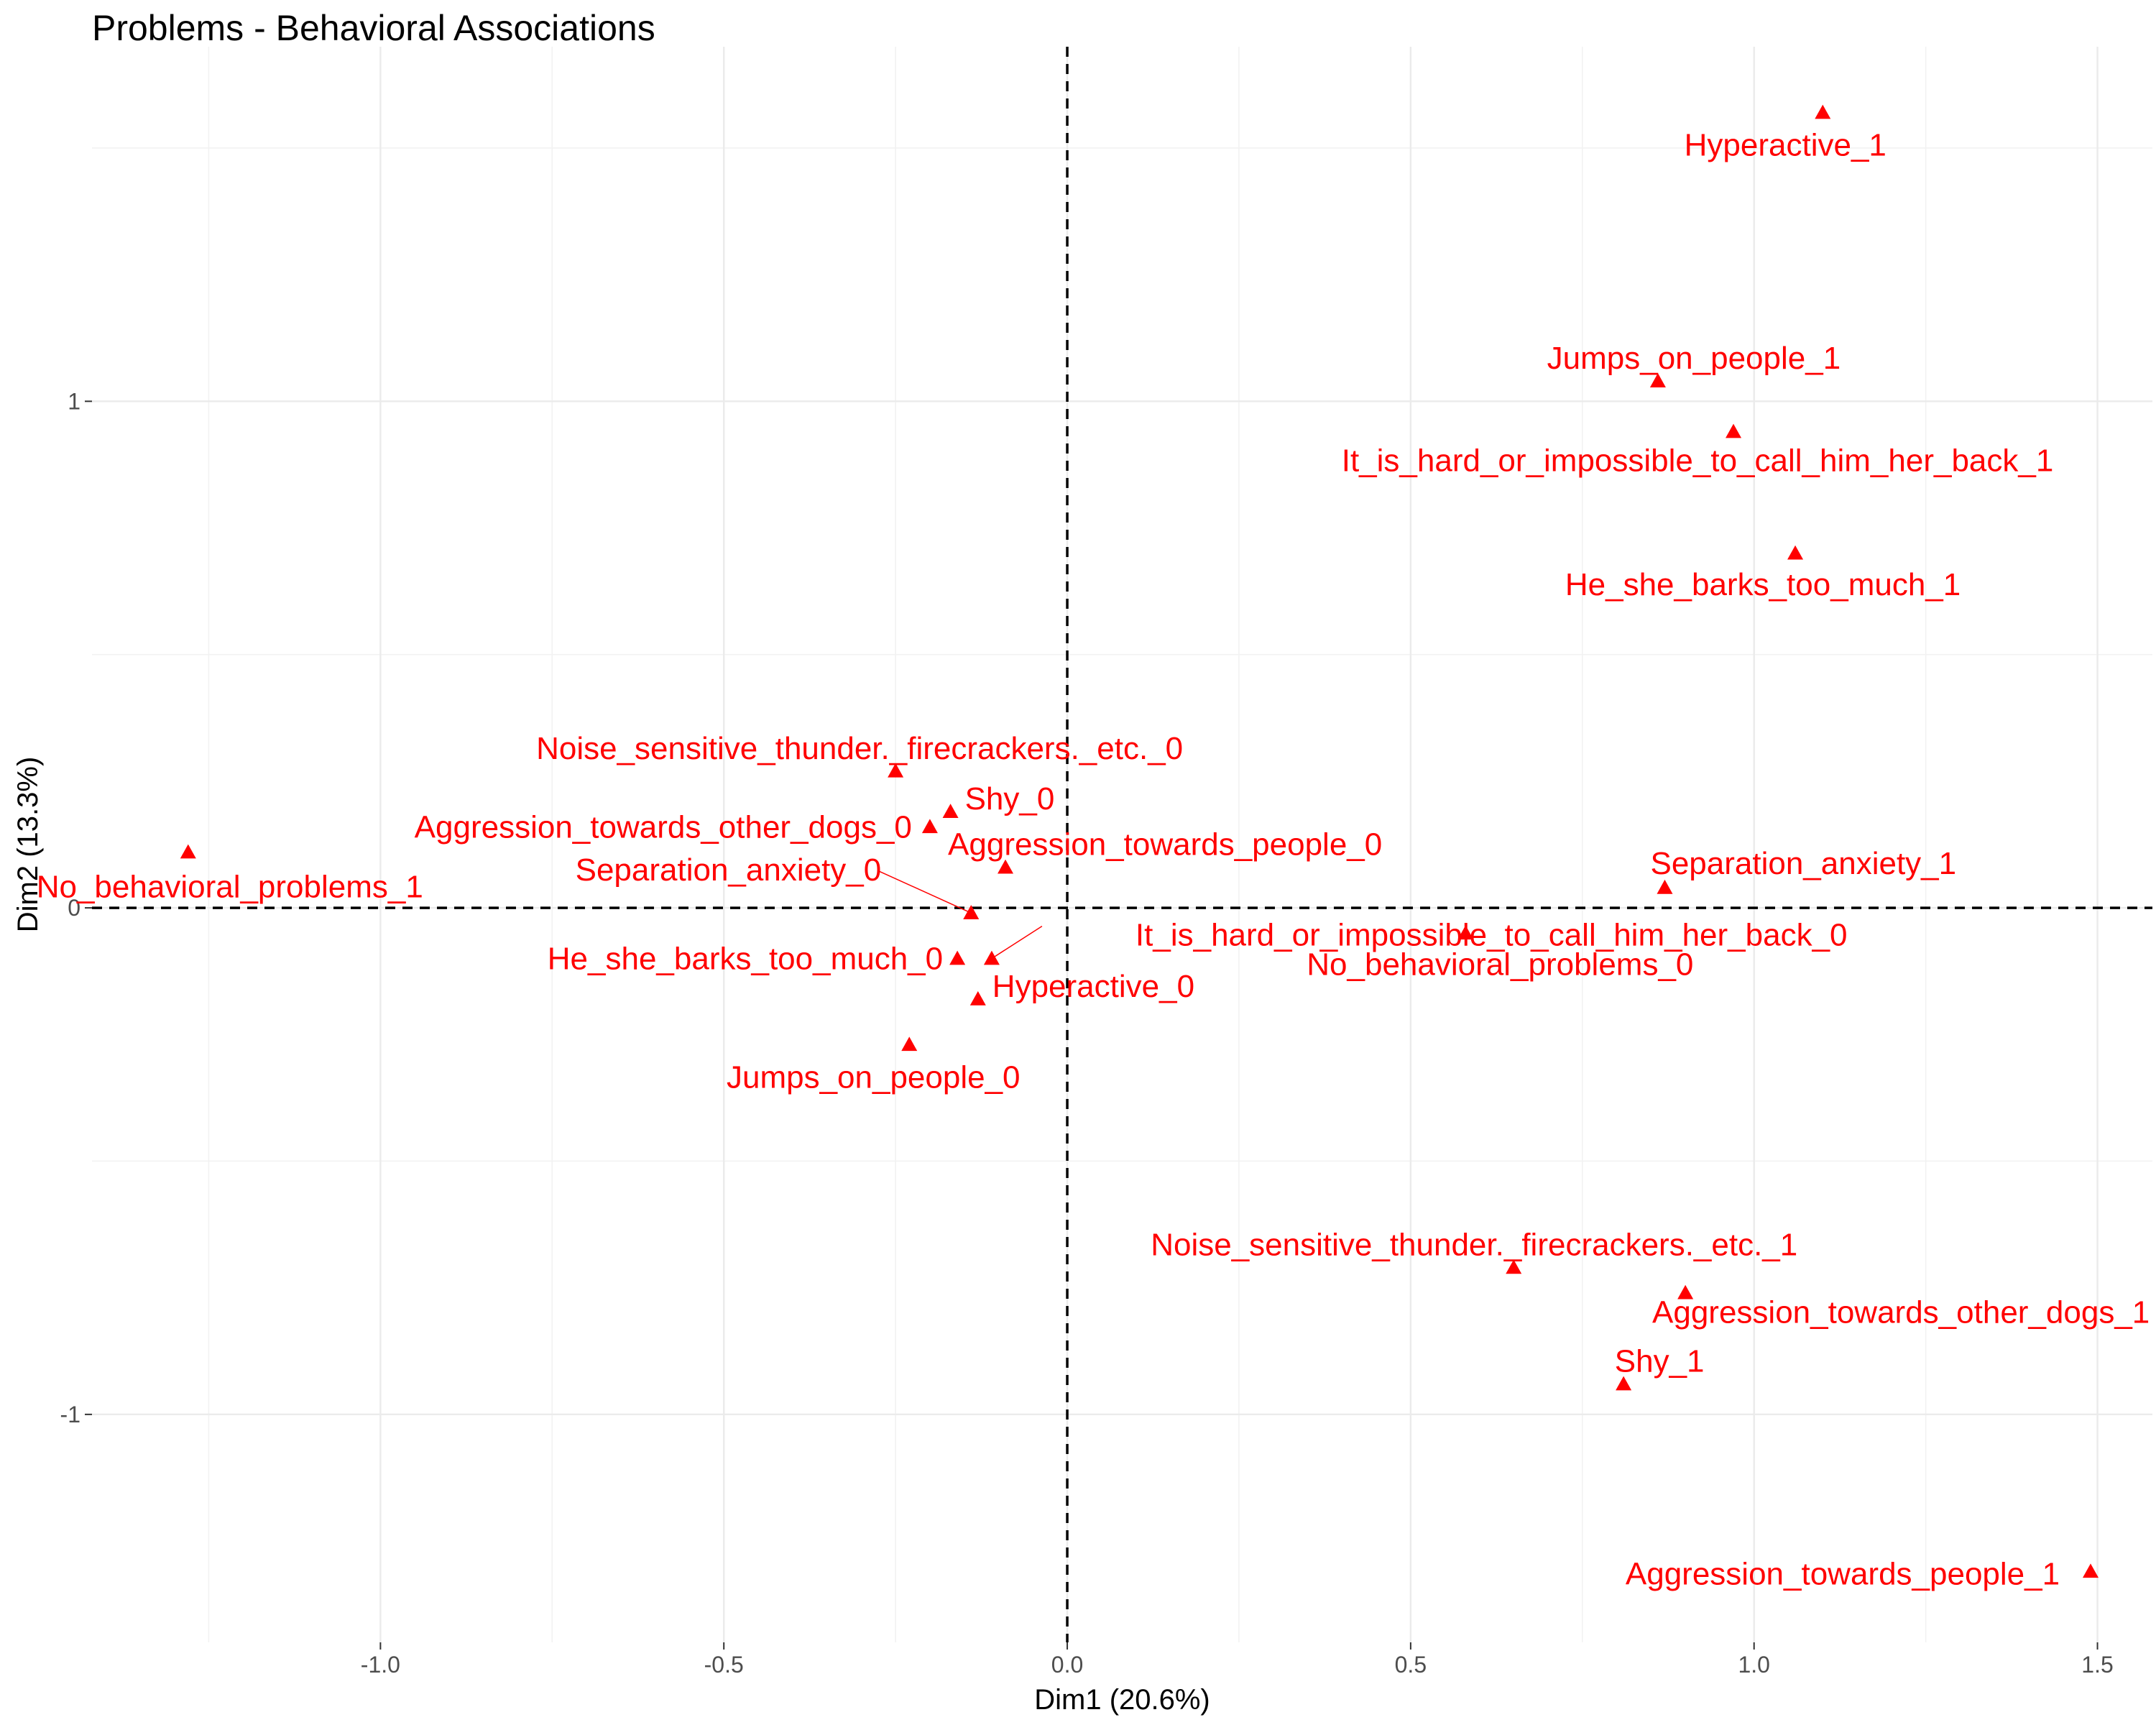 The width and height of the screenshot is (2156, 1725). I want to click on data-point-label: Aggression_towards_other_dogs_1, so click(1901, 1312).